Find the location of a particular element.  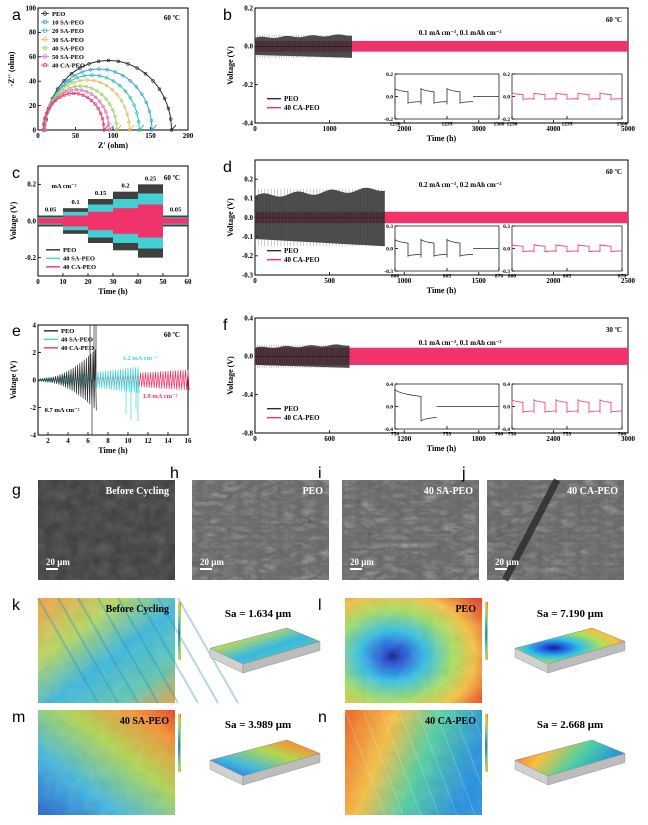

chart-f-legend-label: 40 CA-PEO is located at coordinates (302, 418).